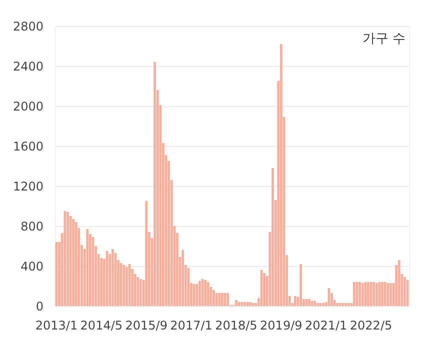 The height and width of the screenshot is (349, 433). Describe the element at coordinates (28, 67) in the screenshot. I see `y-tick-label: 2400` at that location.